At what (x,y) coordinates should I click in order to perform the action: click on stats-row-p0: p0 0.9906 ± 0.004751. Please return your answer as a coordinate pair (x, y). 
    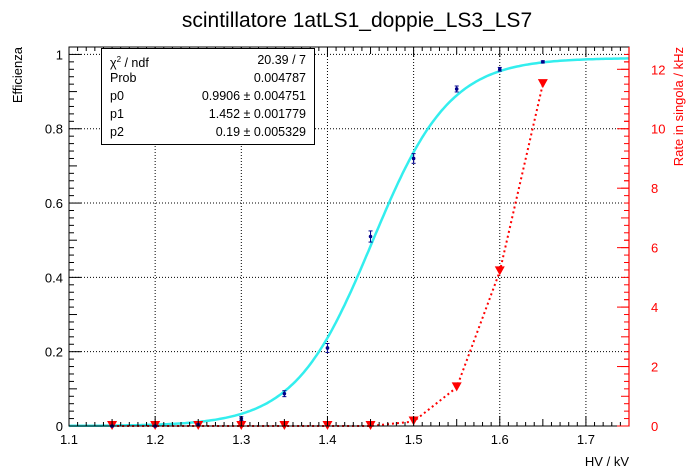
    Looking at the image, I should click on (208, 96).